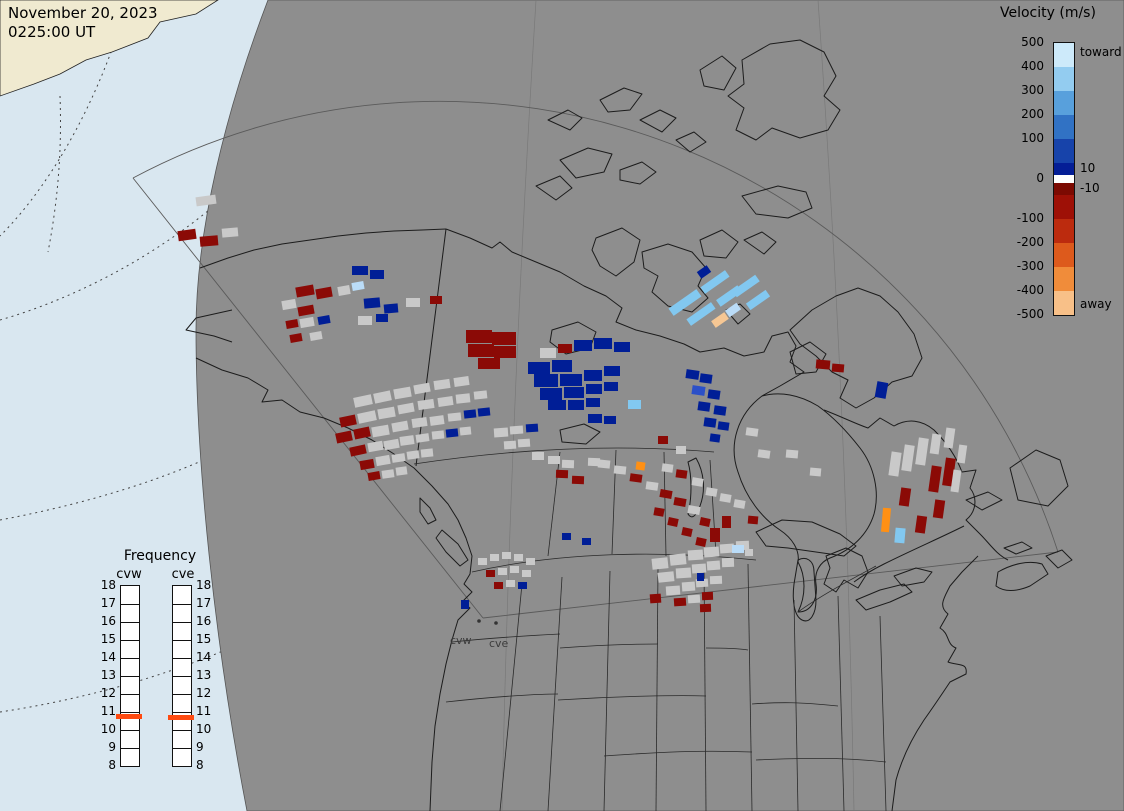  Describe the element at coordinates (83, 13) in the screenshot. I see `date-text: November 20, 2023` at that location.